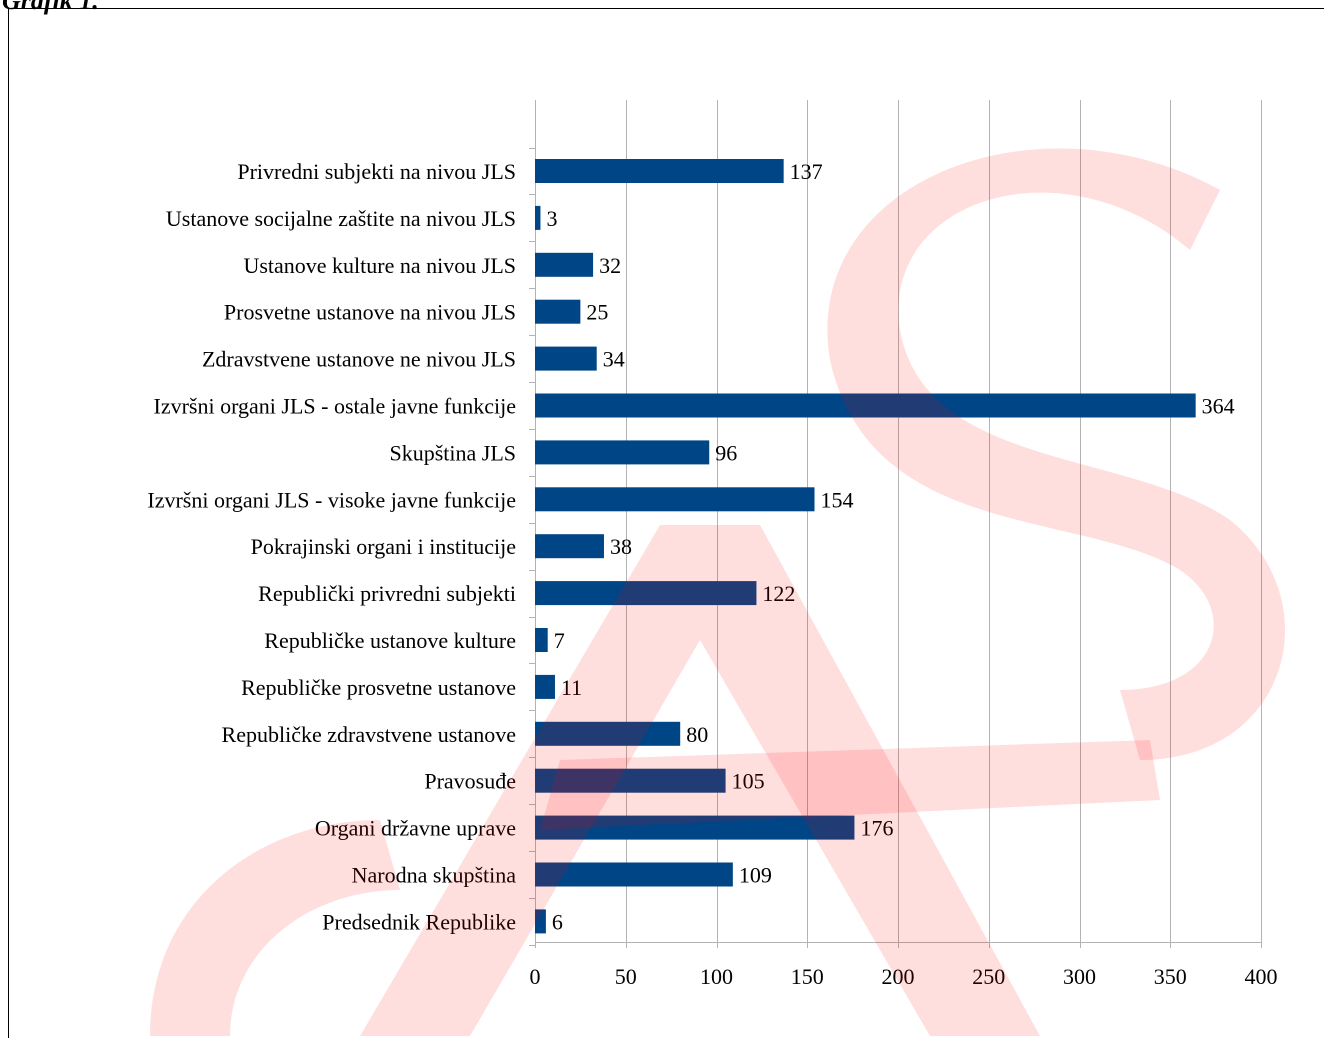  I want to click on category-label: Ustanove socijalne zaštite na nivou JLS, so click(341, 218).